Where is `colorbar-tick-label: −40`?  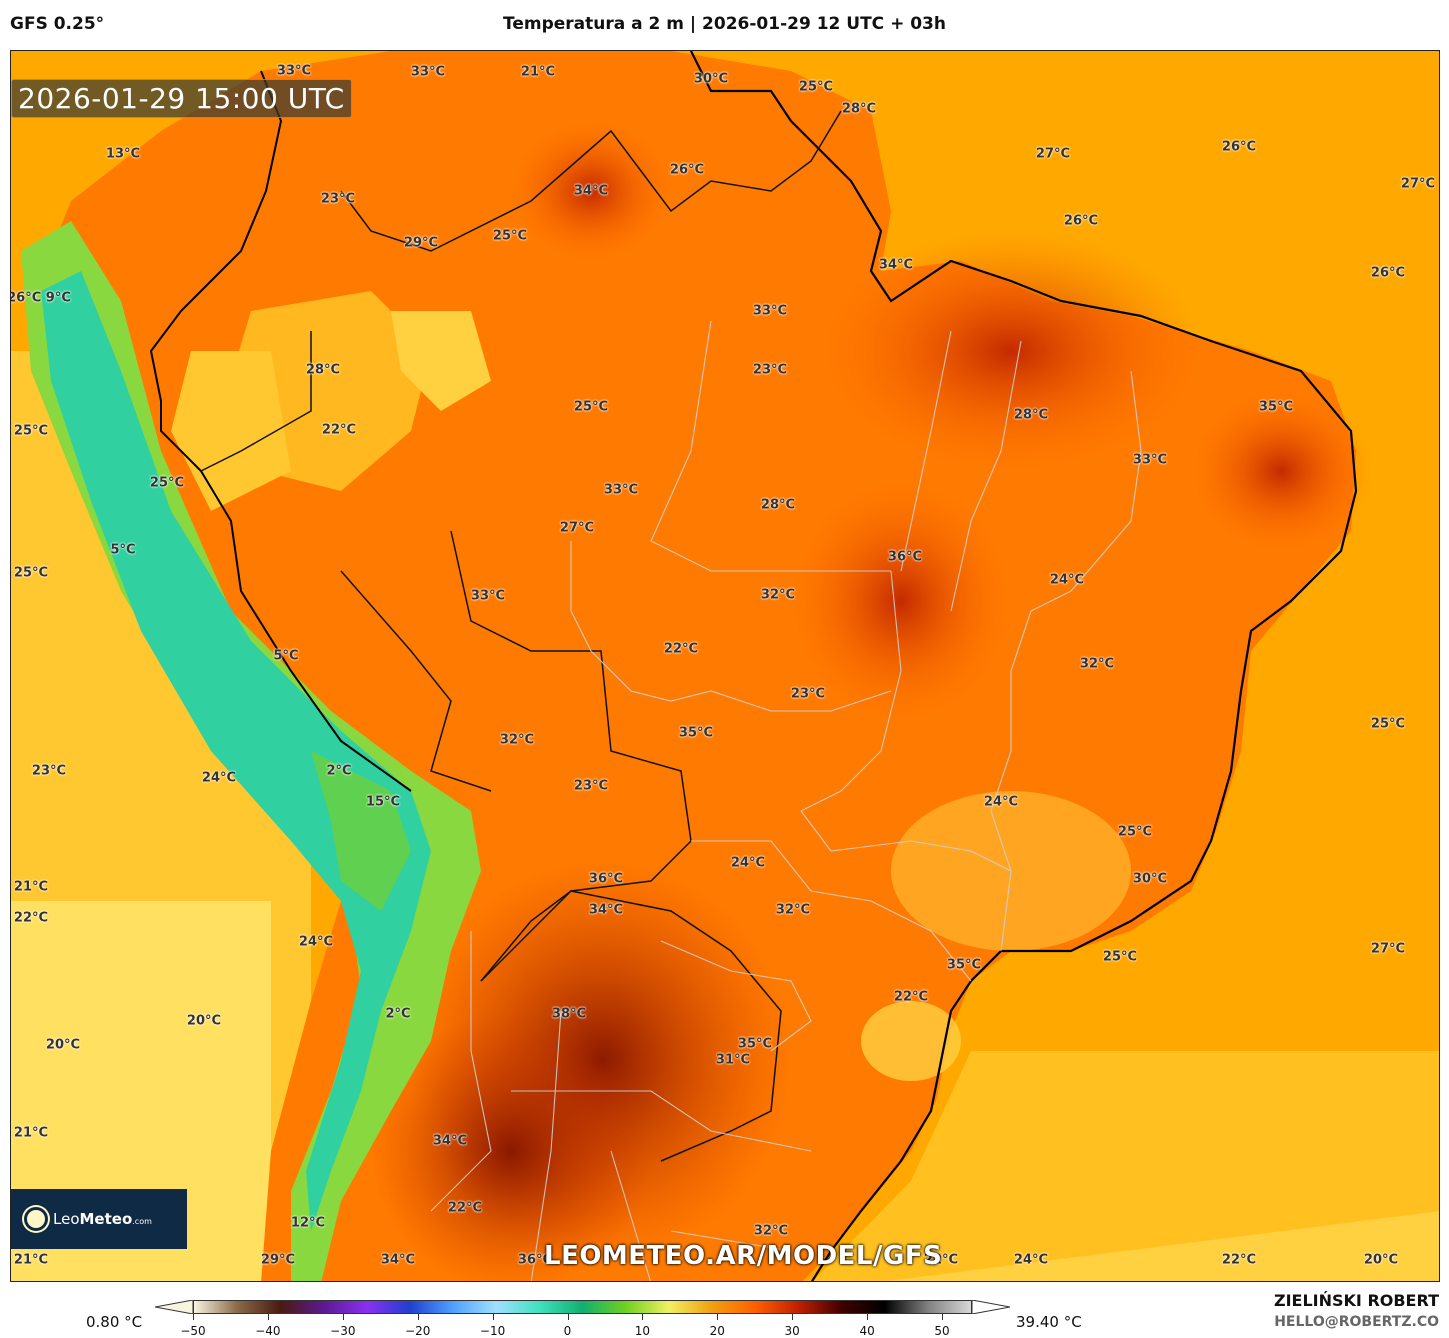 colorbar-tick-label: −40 is located at coordinates (268, 1331).